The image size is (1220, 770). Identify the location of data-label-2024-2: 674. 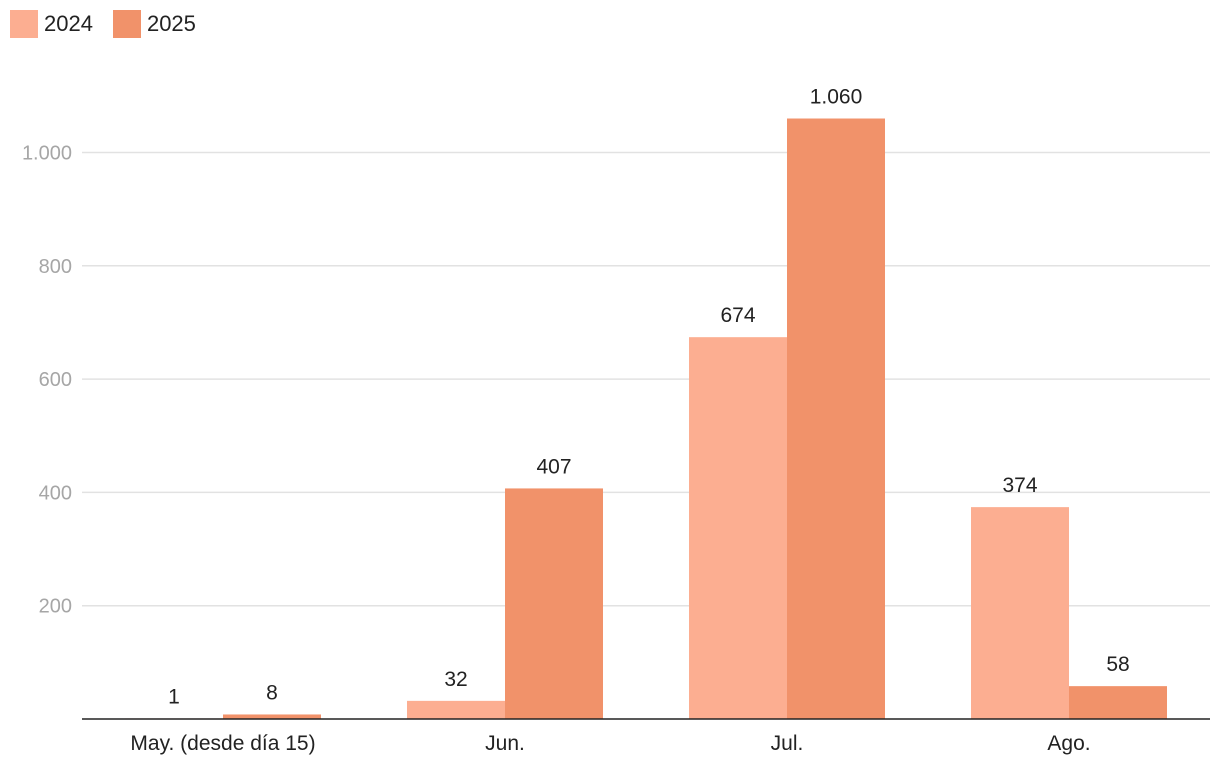
(737, 315).